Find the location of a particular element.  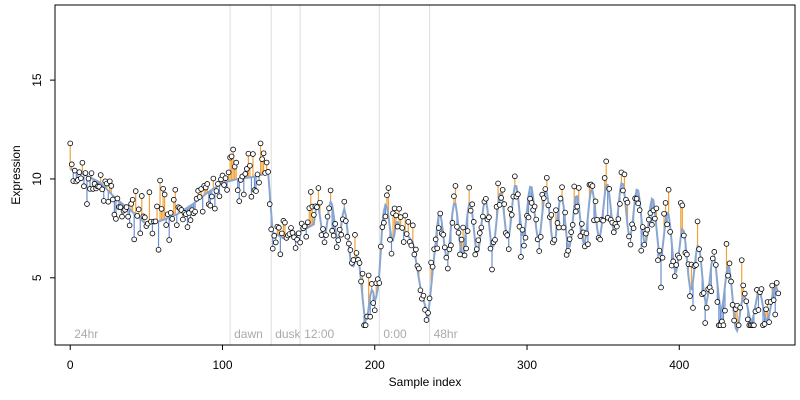

y-tick-label: 10 is located at coordinates (37, 179).